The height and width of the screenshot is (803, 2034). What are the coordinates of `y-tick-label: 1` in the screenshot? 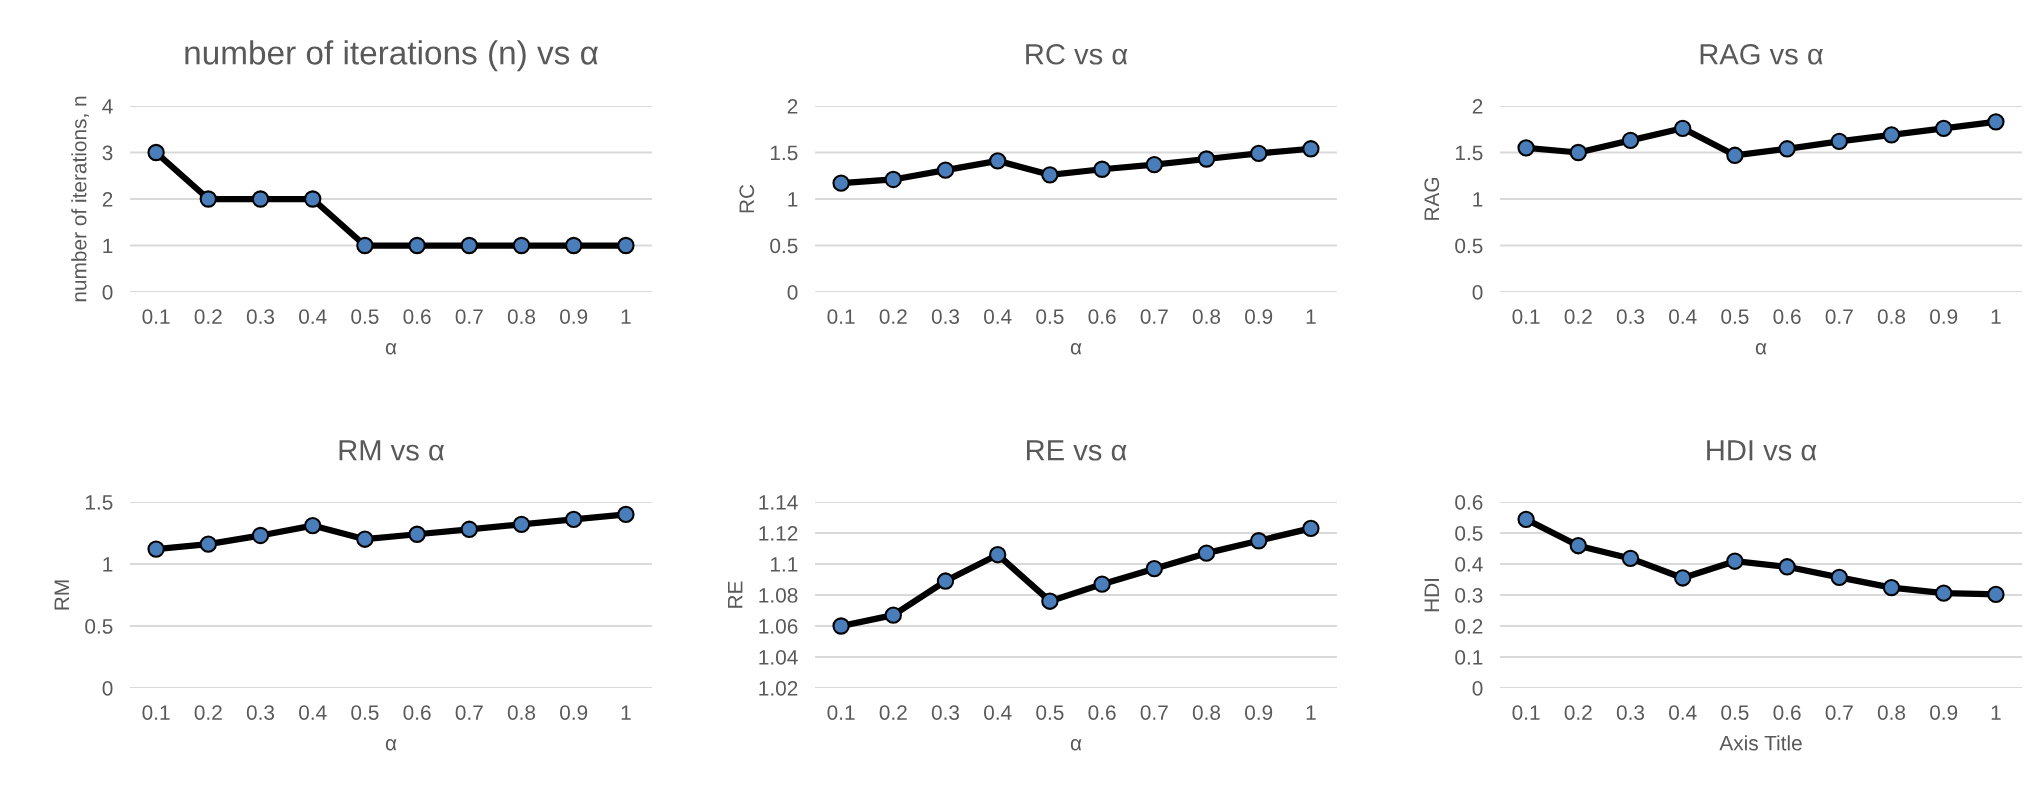 It's located at (1478, 199).